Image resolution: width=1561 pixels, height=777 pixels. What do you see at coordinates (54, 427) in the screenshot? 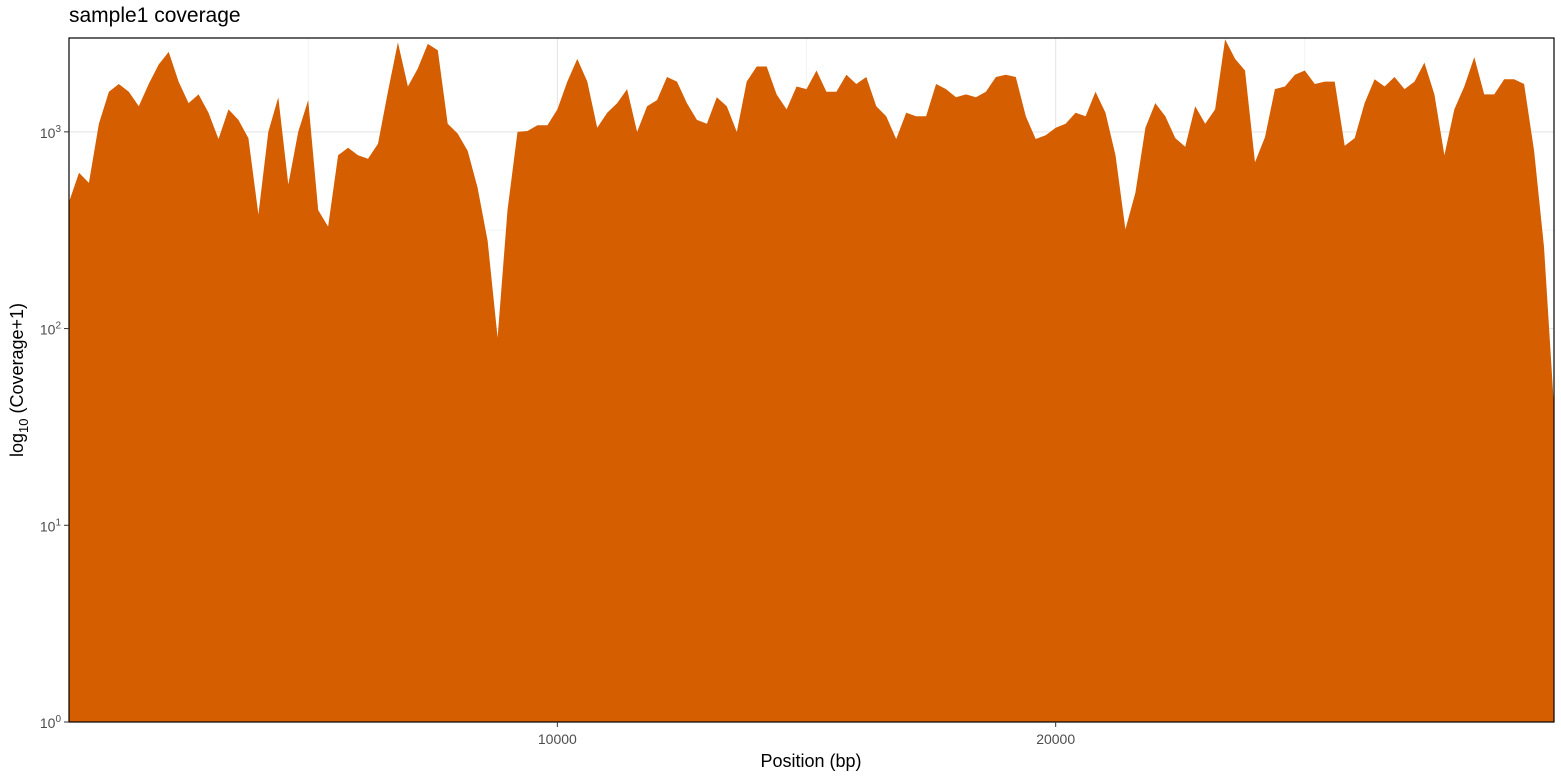
I see `y-axis: 100 101 102 103` at bounding box center [54, 427].